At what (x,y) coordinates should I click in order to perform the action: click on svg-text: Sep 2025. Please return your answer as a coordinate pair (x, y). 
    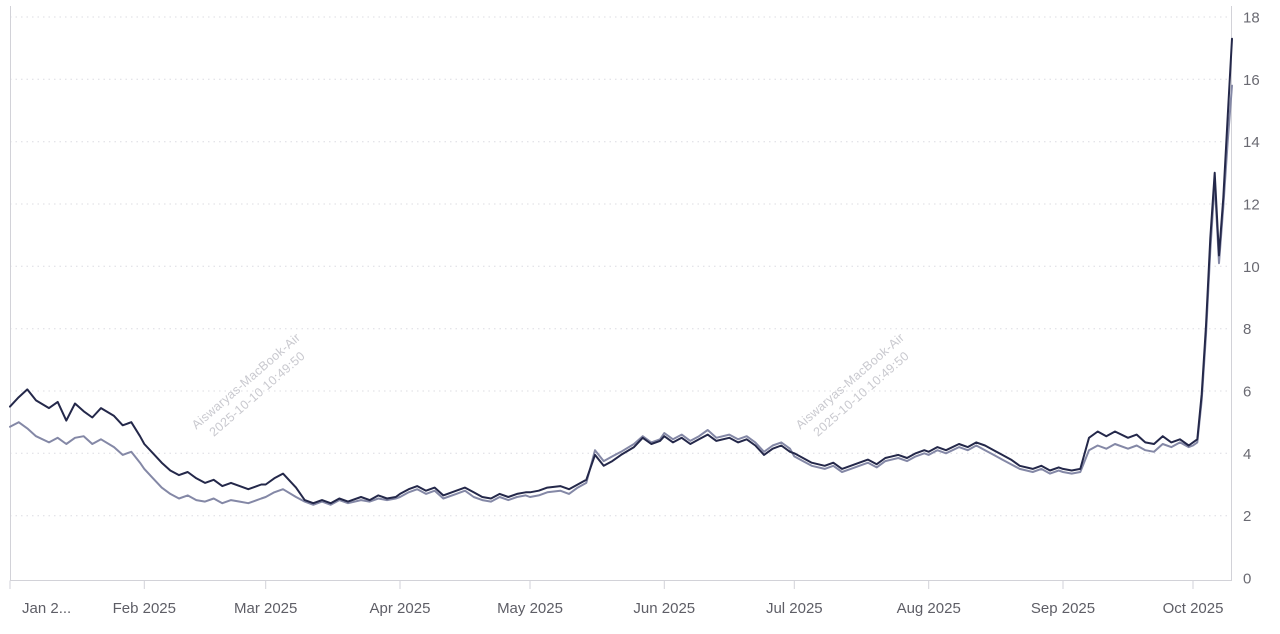
    Looking at the image, I should click on (1063, 608).